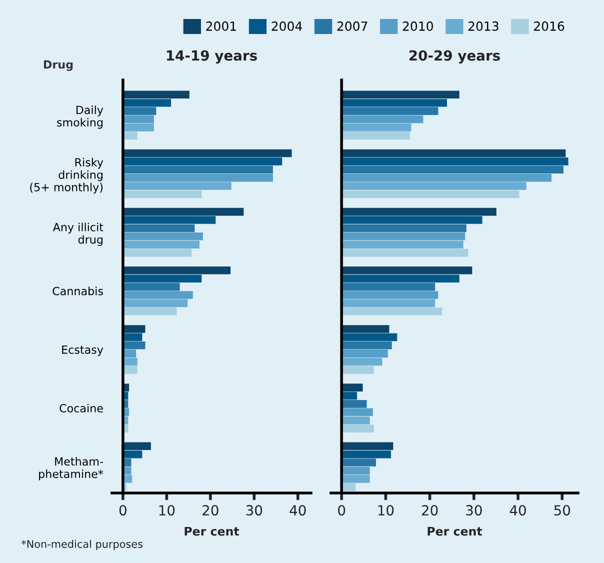 This screenshot has height=563, width=604. What do you see at coordinates (211, 57) in the screenshot?
I see `chart-title: 14-19 years` at bounding box center [211, 57].